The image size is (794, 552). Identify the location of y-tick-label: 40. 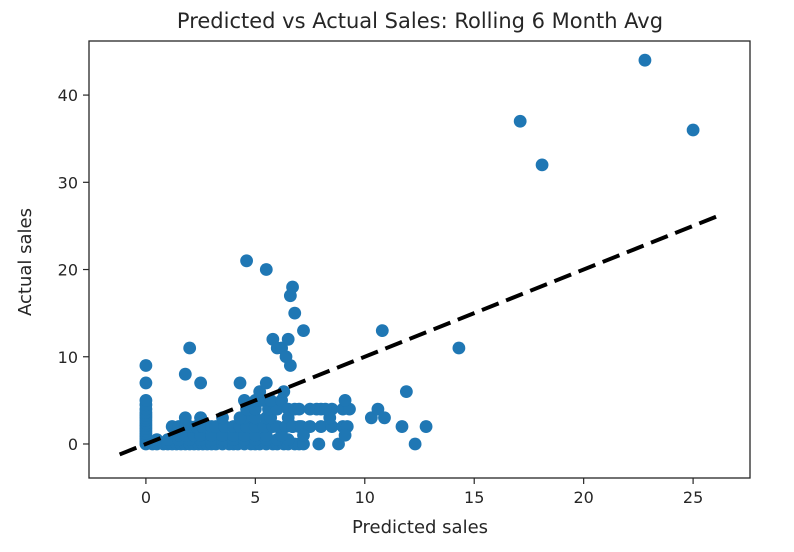
(68, 95).